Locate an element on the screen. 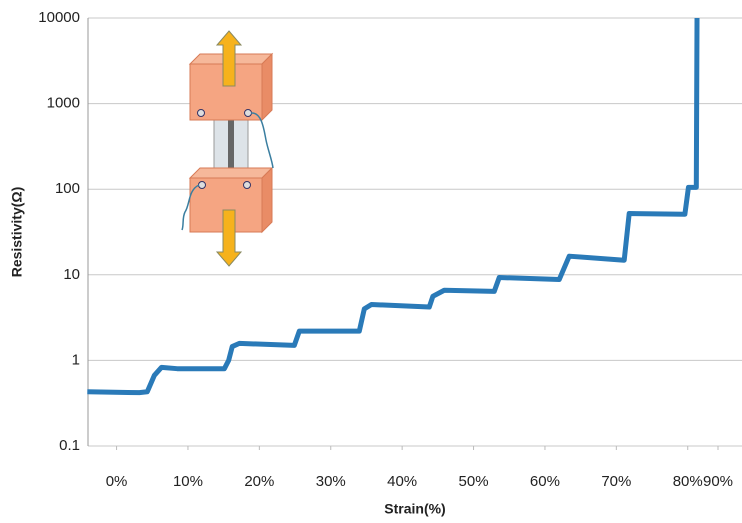  x-tick-label: 30% is located at coordinates (331, 481).